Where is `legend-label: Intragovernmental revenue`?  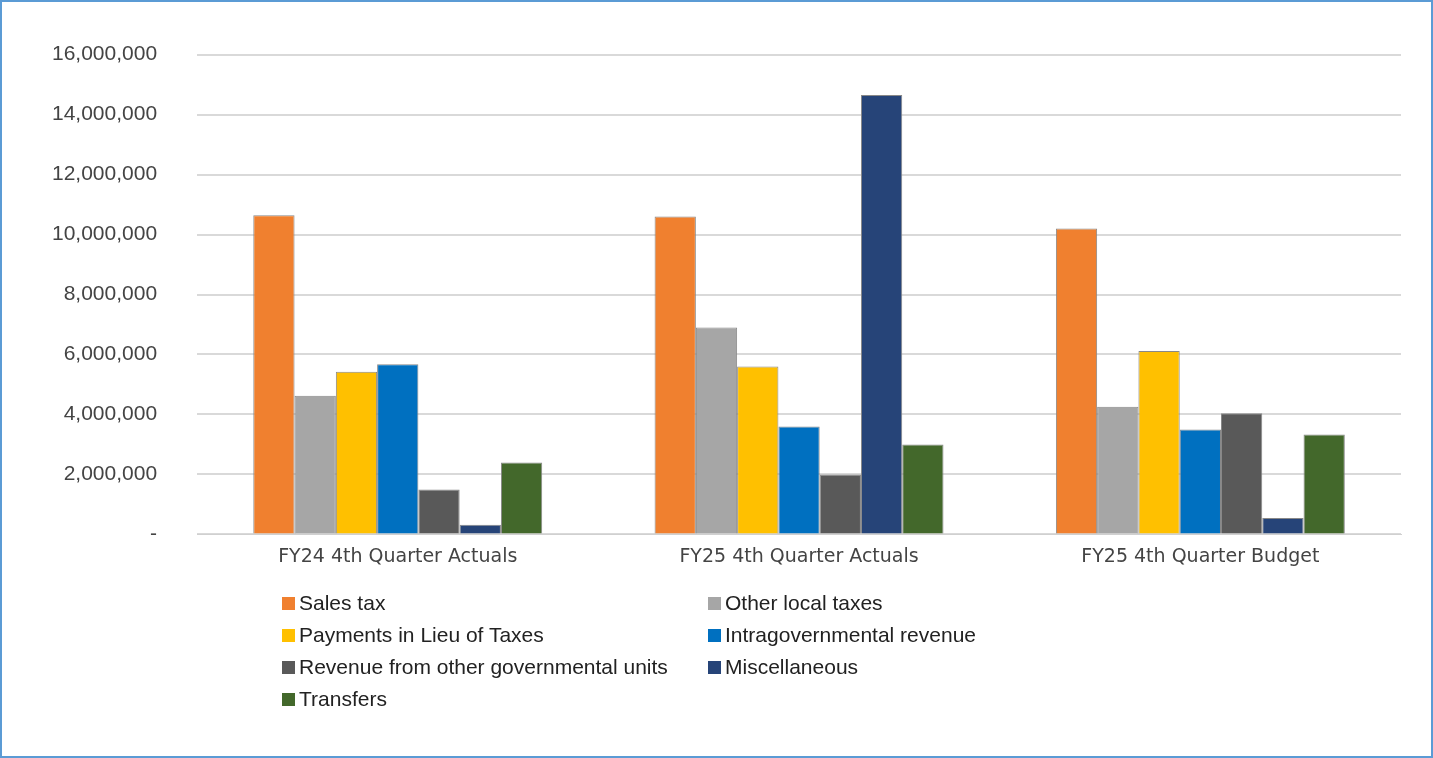
legend-label: Intragovernmental revenue is located at coordinates (850, 635).